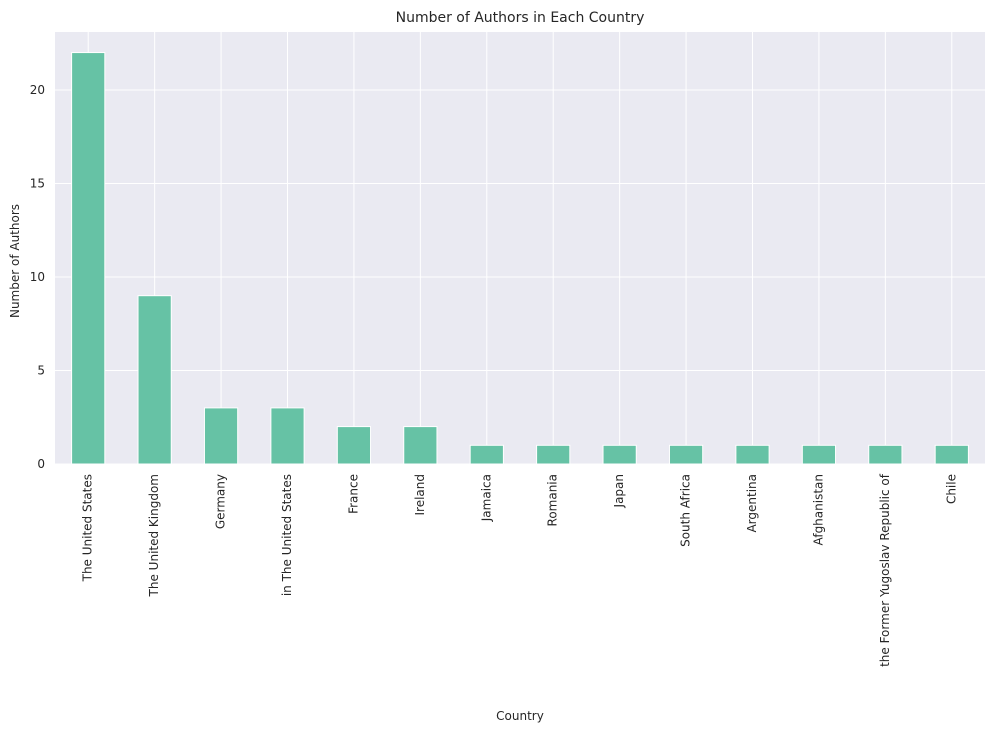  Describe the element at coordinates (520, 716) in the screenshot. I see `x-axis-label: Country` at that location.